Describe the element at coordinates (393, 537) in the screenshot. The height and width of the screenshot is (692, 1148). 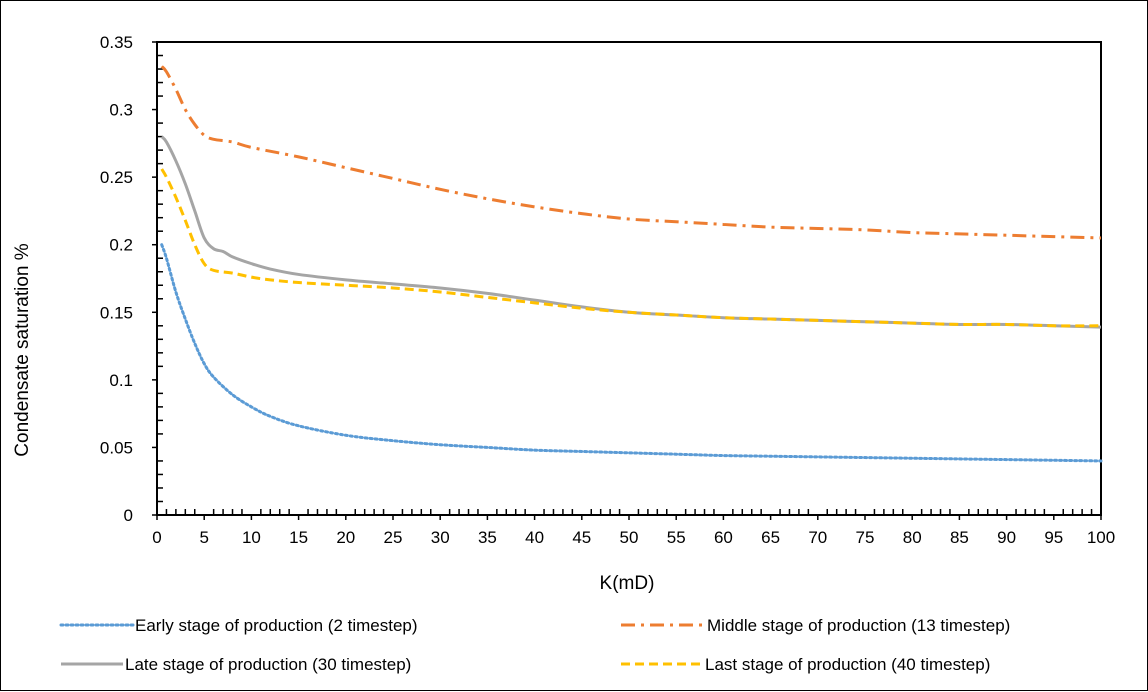
I see `x-tick-label: 25` at that location.